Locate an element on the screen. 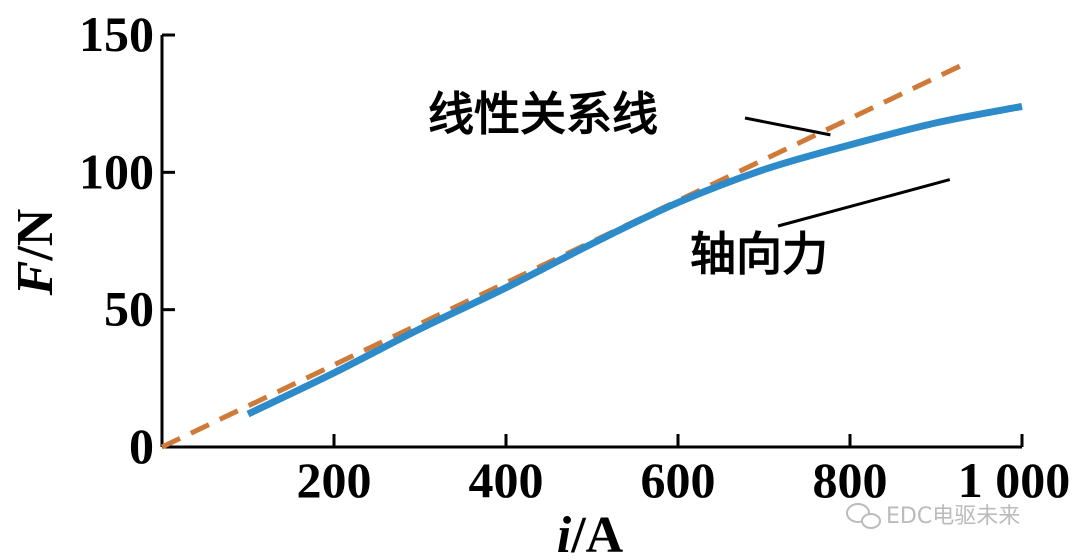  y-tick-label: 0 is located at coordinates (141, 446).